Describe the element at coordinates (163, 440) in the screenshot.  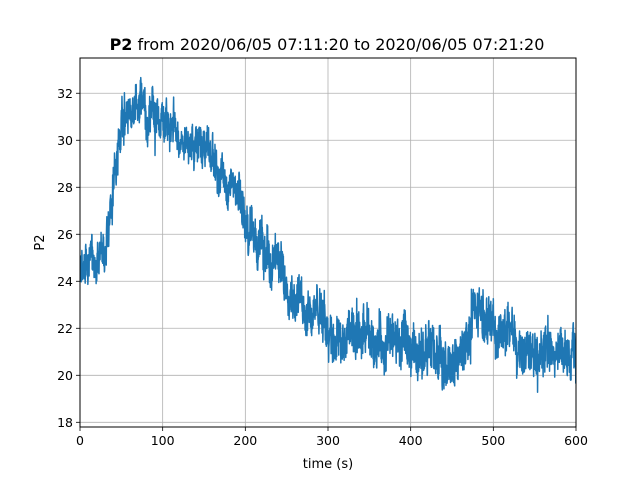
I see `x-tick-label: 100` at that location.